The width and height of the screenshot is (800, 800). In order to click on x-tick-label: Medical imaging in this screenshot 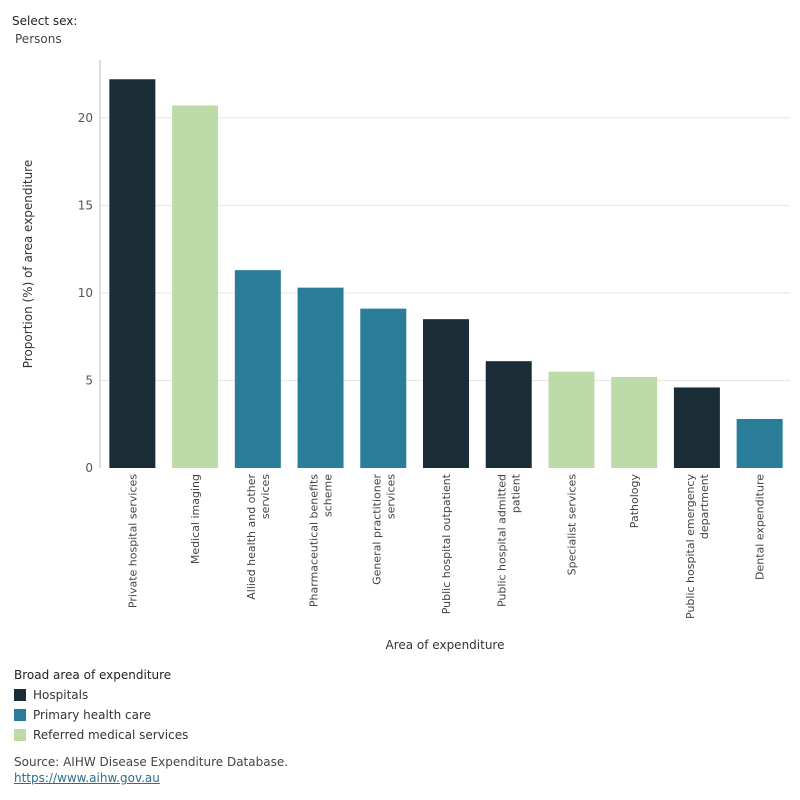, I will do `click(195, 519)`.